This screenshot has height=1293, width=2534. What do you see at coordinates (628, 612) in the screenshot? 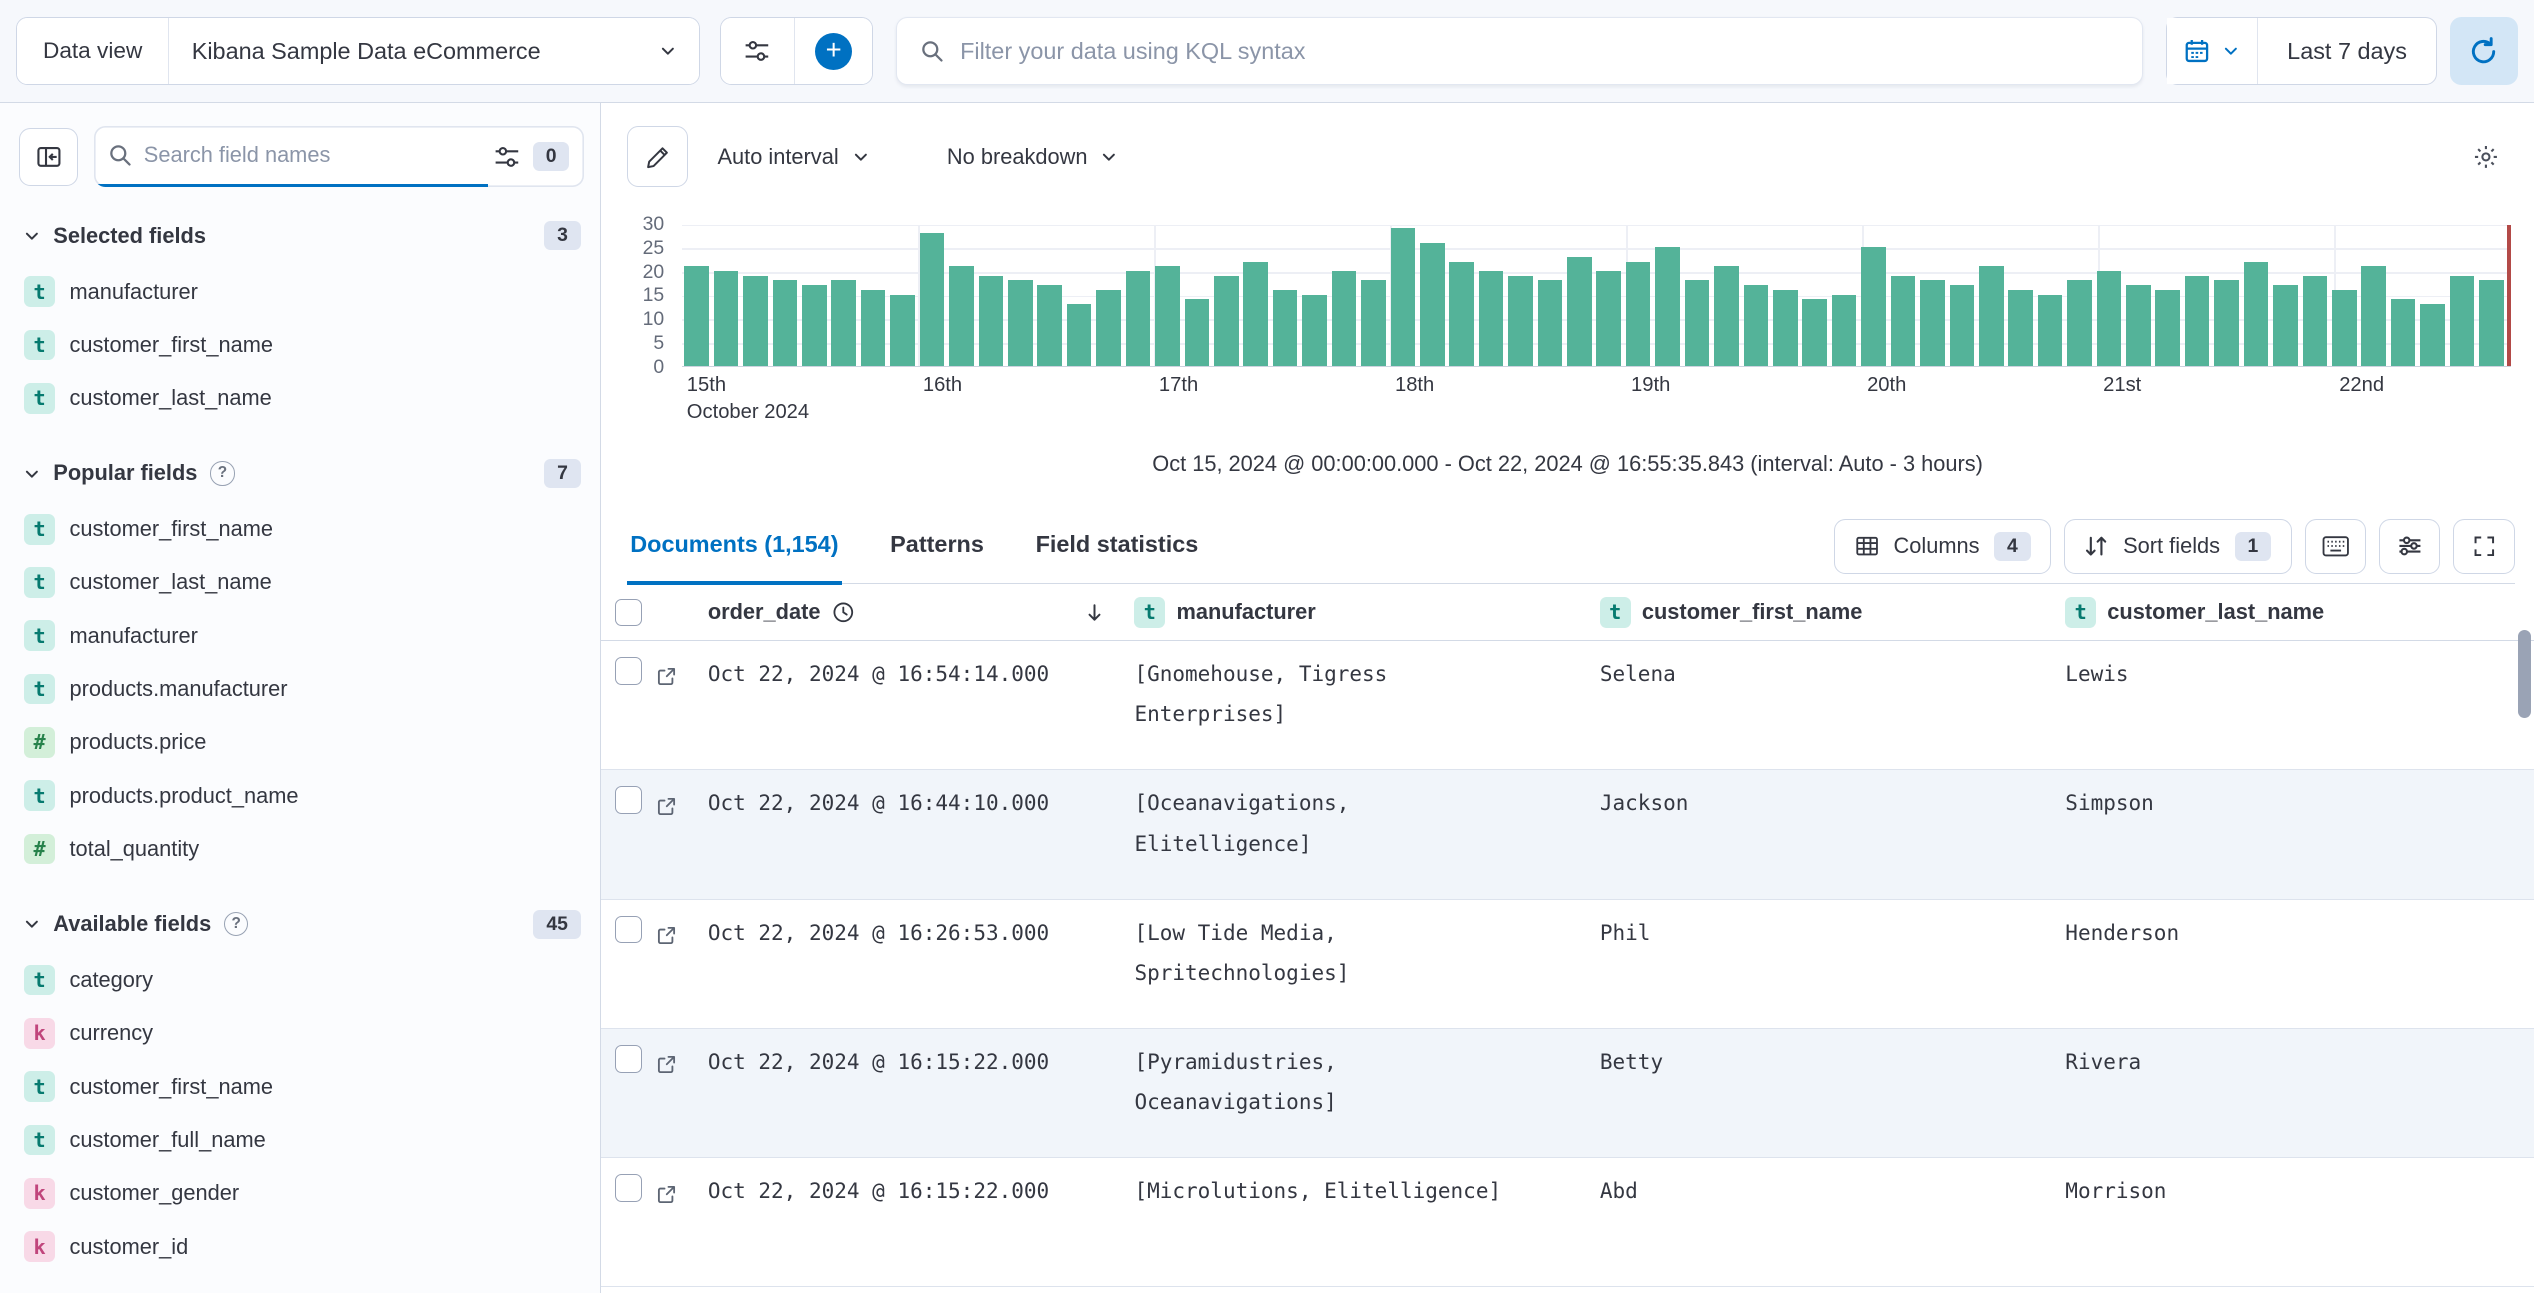
I see `select-all-checkbox` at bounding box center [628, 612].